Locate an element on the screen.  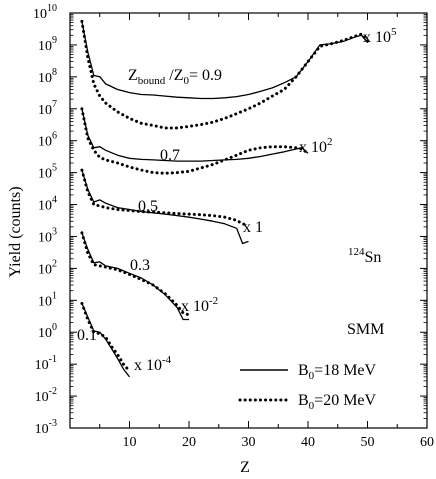
y-tick-exponent: 5 is located at coordinates (54, 168).